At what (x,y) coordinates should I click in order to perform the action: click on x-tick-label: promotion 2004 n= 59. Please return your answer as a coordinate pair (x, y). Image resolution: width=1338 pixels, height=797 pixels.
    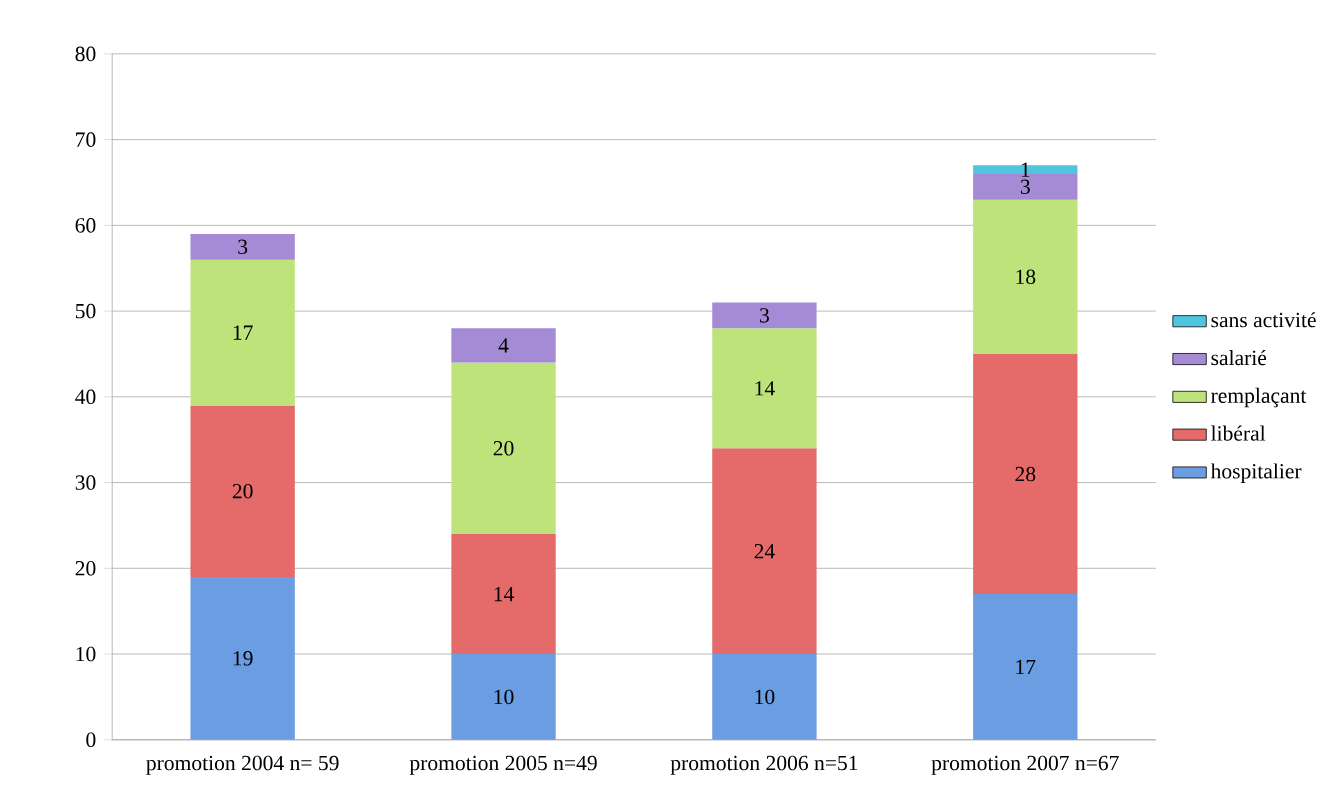
    Looking at the image, I should click on (242, 765).